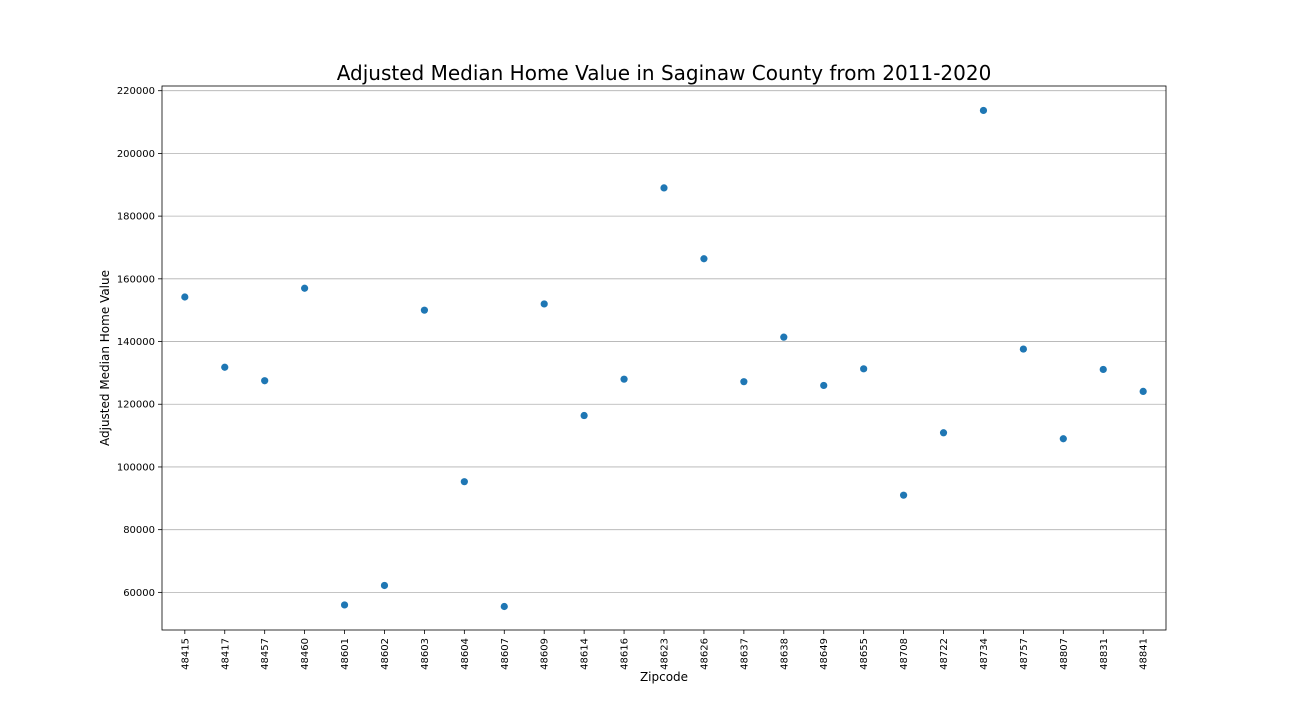 This screenshot has width=1296, height=720. What do you see at coordinates (136, 91) in the screenshot?
I see `y-tick-label: 220000` at bounding box center [136, 91].